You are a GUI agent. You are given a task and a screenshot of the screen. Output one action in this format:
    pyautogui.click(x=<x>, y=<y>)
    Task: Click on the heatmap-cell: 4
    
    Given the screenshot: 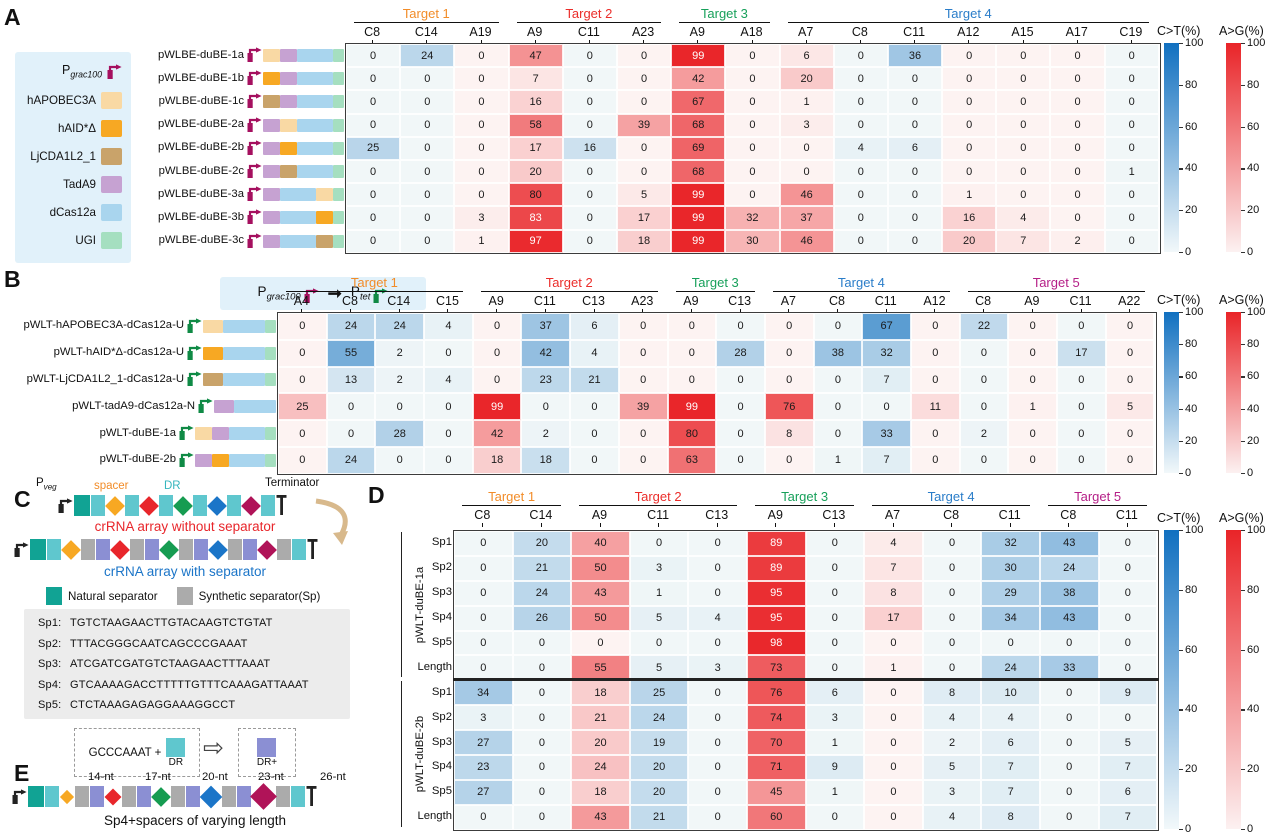 What is the action you would take?
    pyautogui.click(x=594, y=353)
    